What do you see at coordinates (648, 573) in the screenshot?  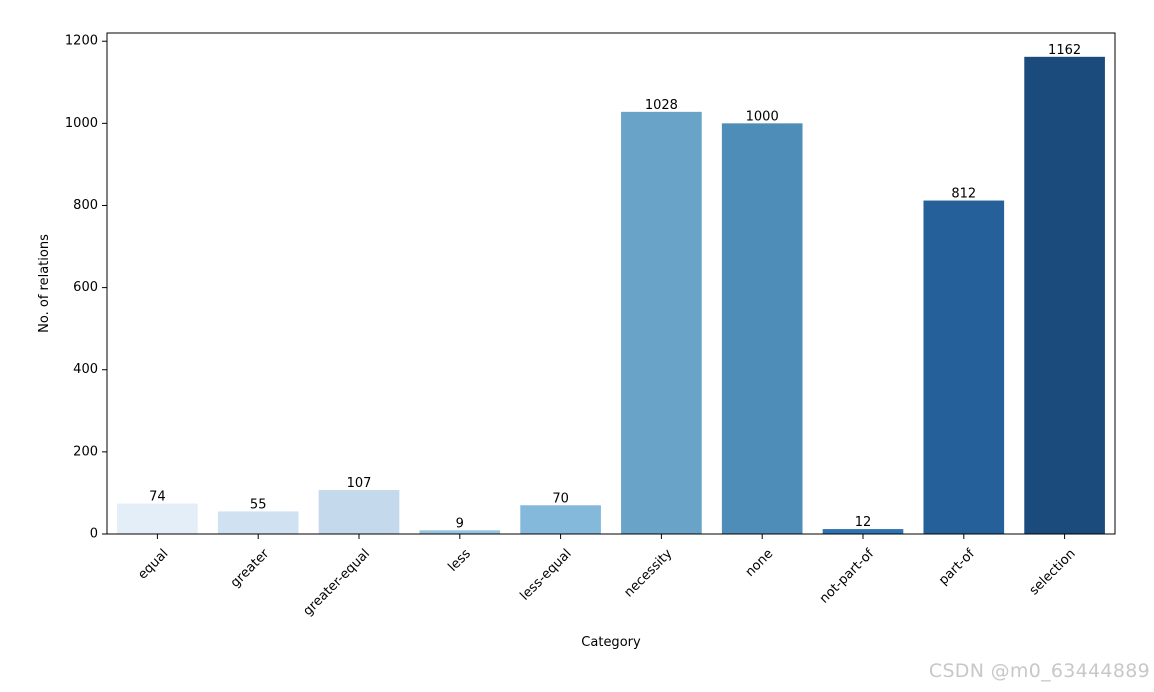 I see `x-tick-label-necessity: necessity` at bounding box center [648, 573].